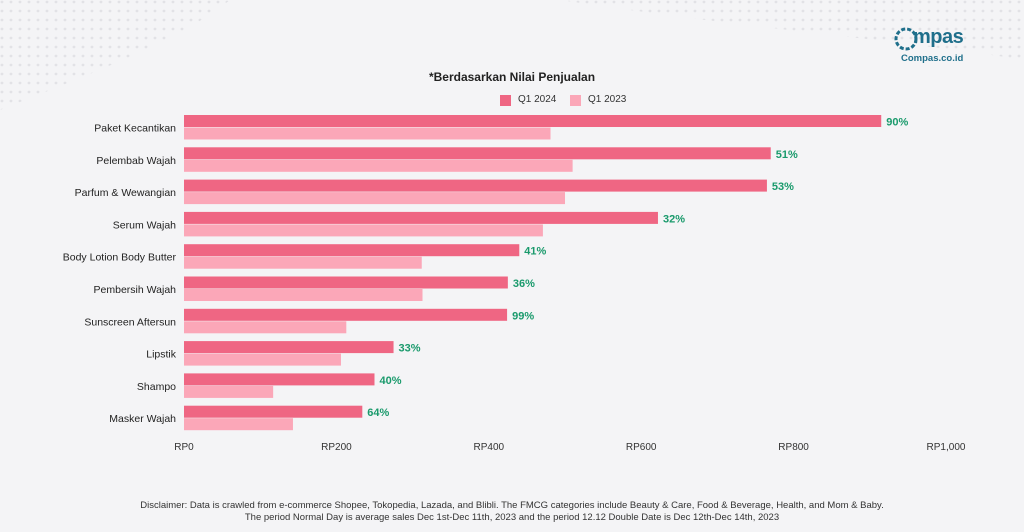 The width and height of the screenshot is (1024, 532). I want to click on category-label-pembersih-wajah: Pembersih Wajah, so click(135, 290).